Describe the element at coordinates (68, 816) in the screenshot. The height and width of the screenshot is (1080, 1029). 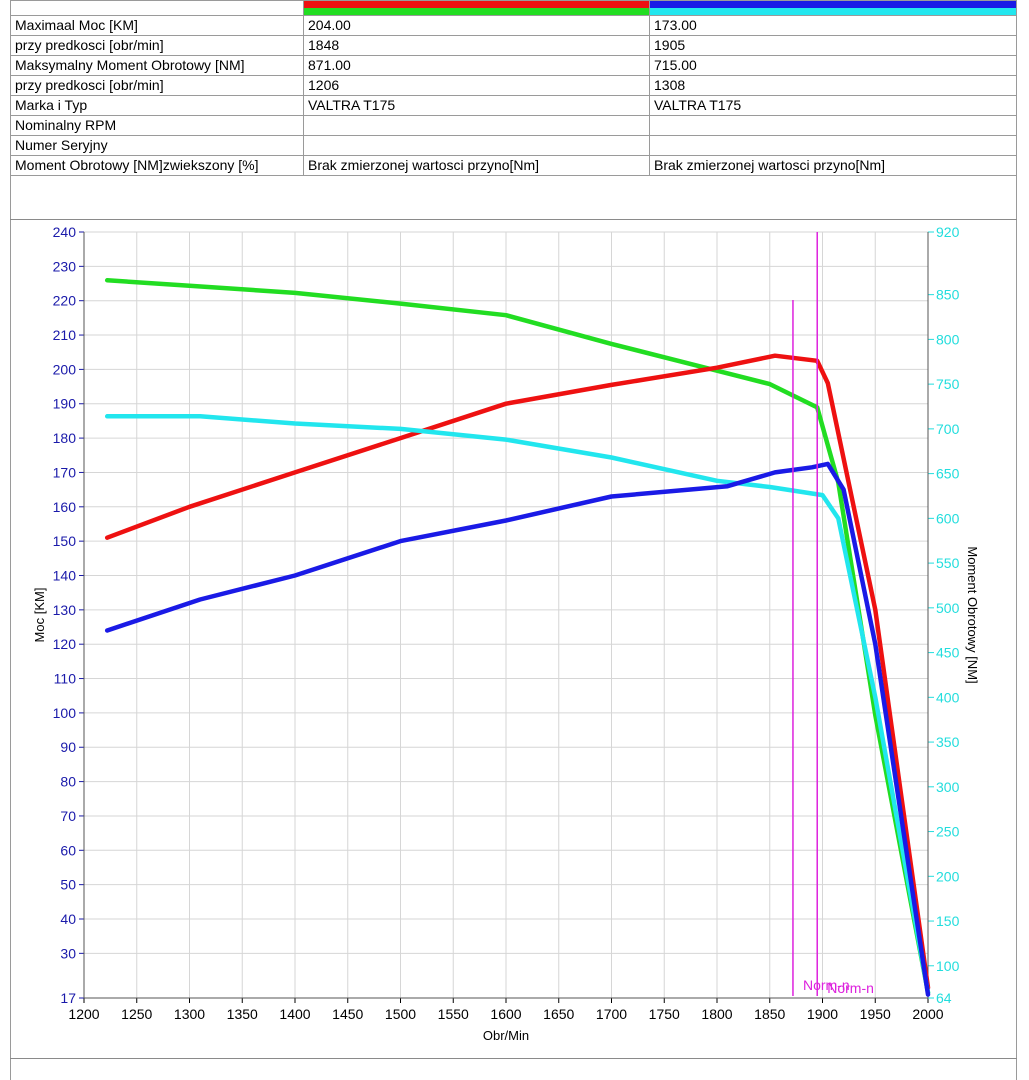
I see `y-left-tick-label: 70` at that location.